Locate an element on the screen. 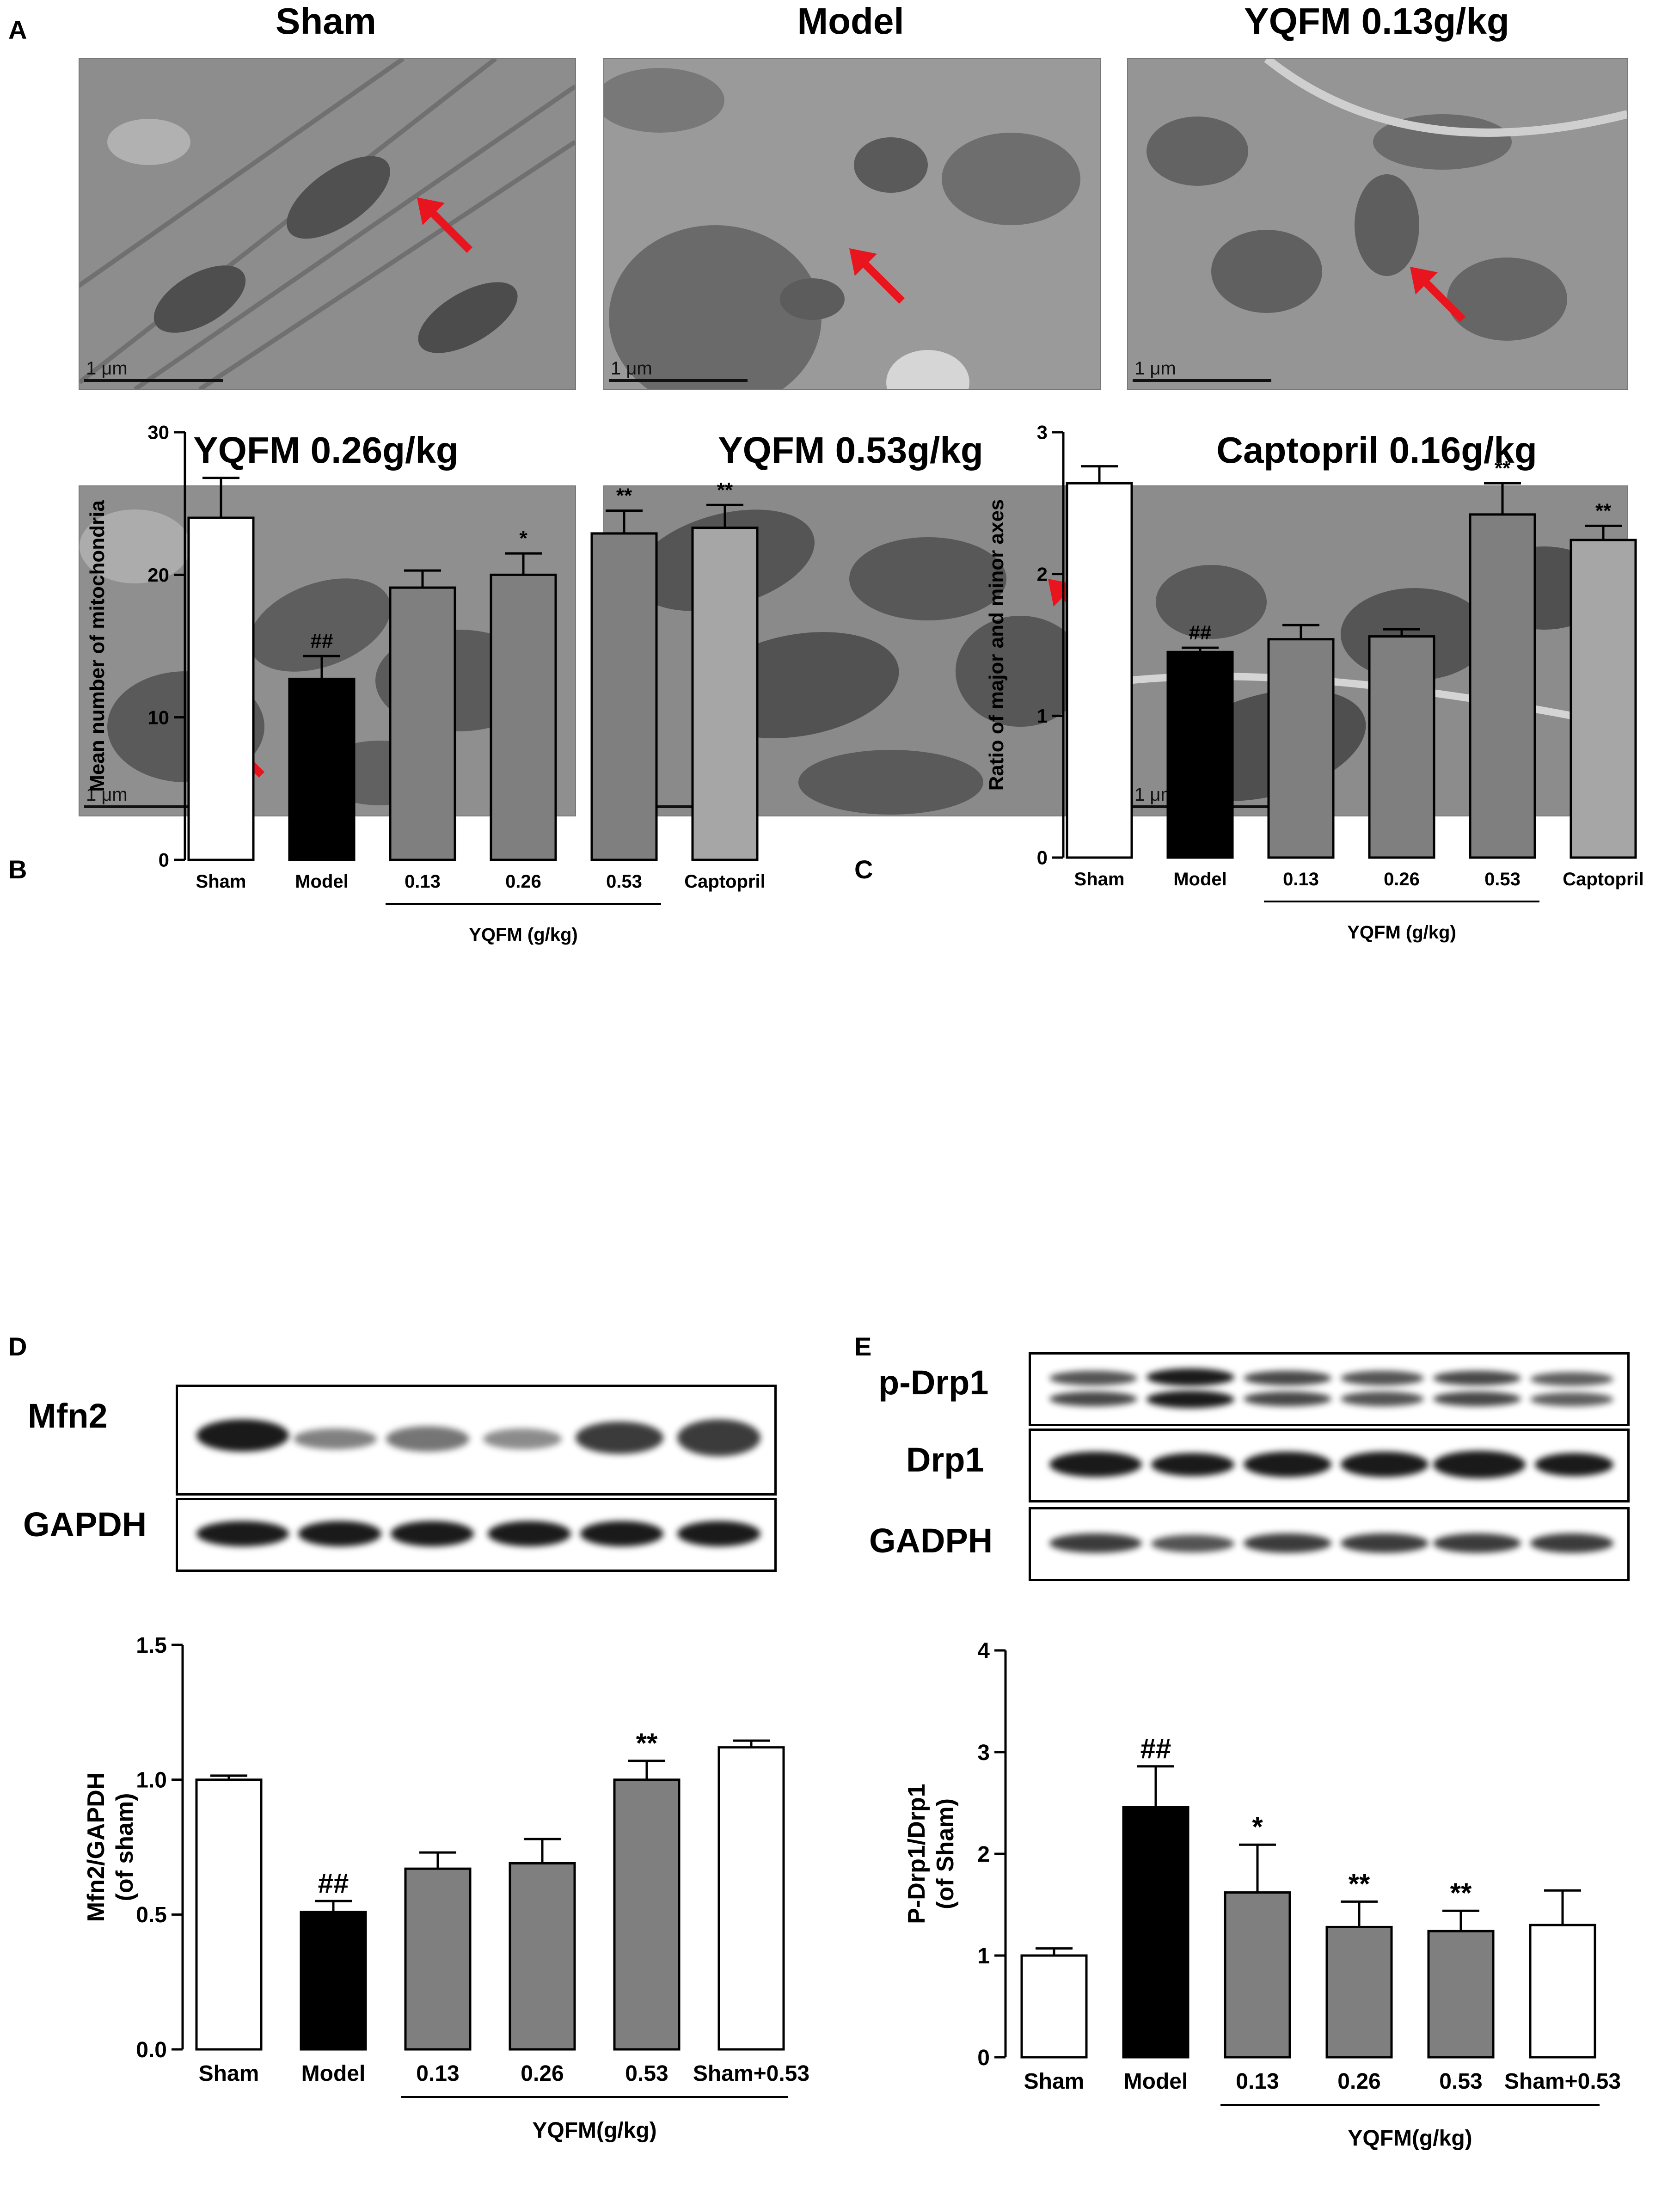 Image resolution: width=1680 pixels, height=2189 pixels. y-axis-label-2: (of Sham) is located at coordinates (945, 1853).